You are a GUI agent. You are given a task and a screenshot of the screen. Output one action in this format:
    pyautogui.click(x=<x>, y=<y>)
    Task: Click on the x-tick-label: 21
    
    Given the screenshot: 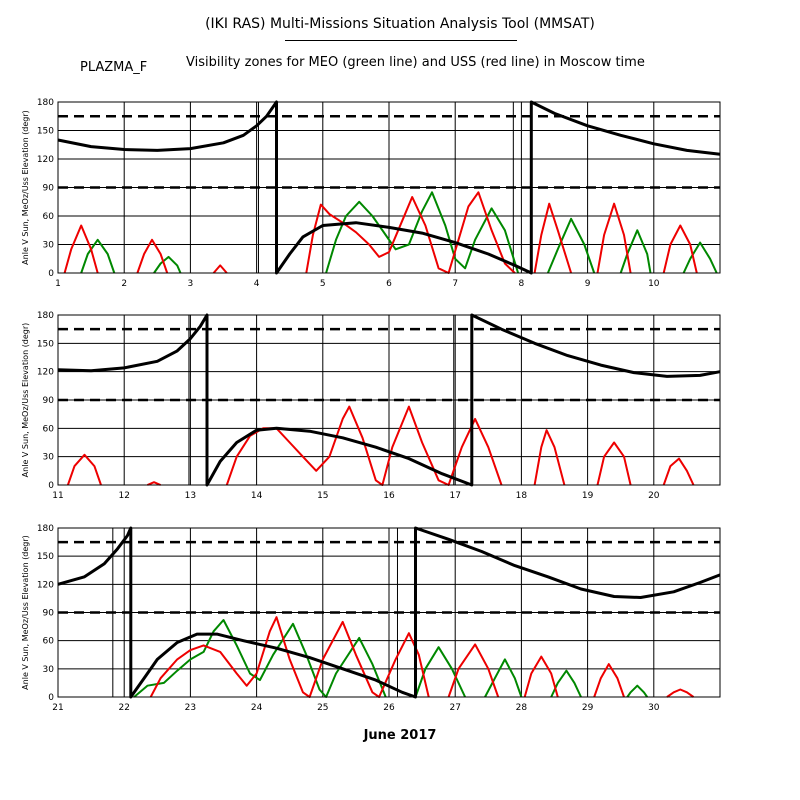 What is the action you would take?
    pyautogui.click(x=57, y=708)
    